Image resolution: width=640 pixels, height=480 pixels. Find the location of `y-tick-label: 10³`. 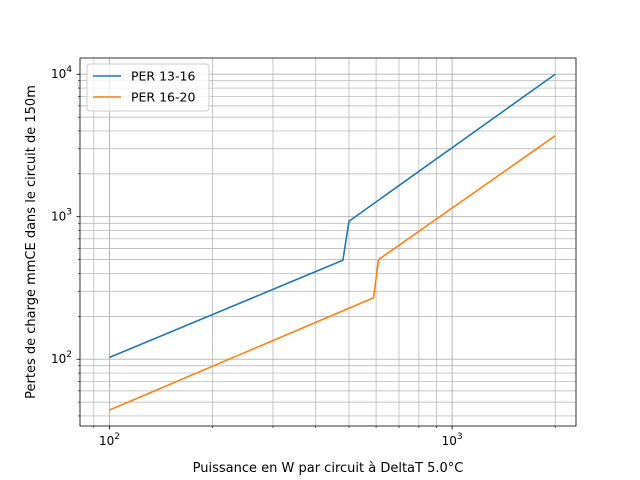

y-tick-label: 10³ is located at coordinates (61, 216).